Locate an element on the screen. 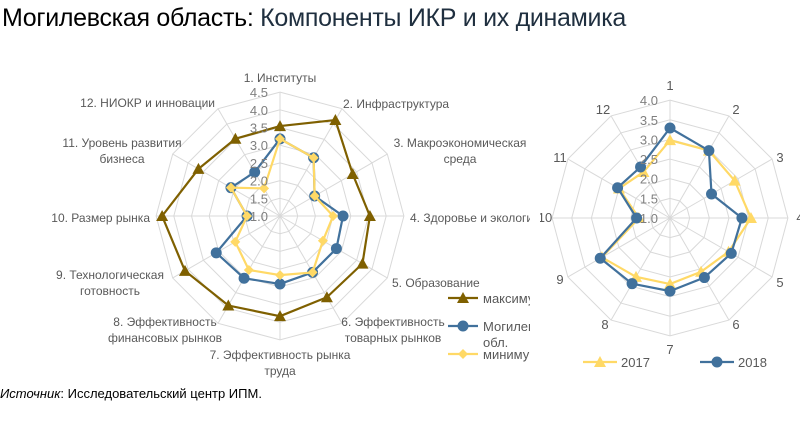 This screenshot has width=800, height=422. title-region: Могилевская область: is located at coordinates (128, 18).